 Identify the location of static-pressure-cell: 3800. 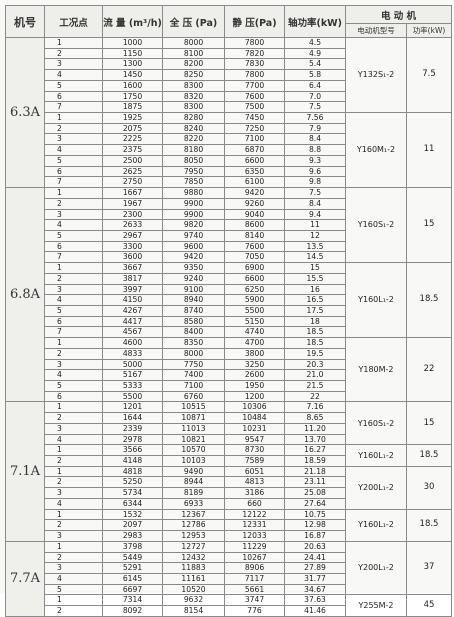
(254, 353).